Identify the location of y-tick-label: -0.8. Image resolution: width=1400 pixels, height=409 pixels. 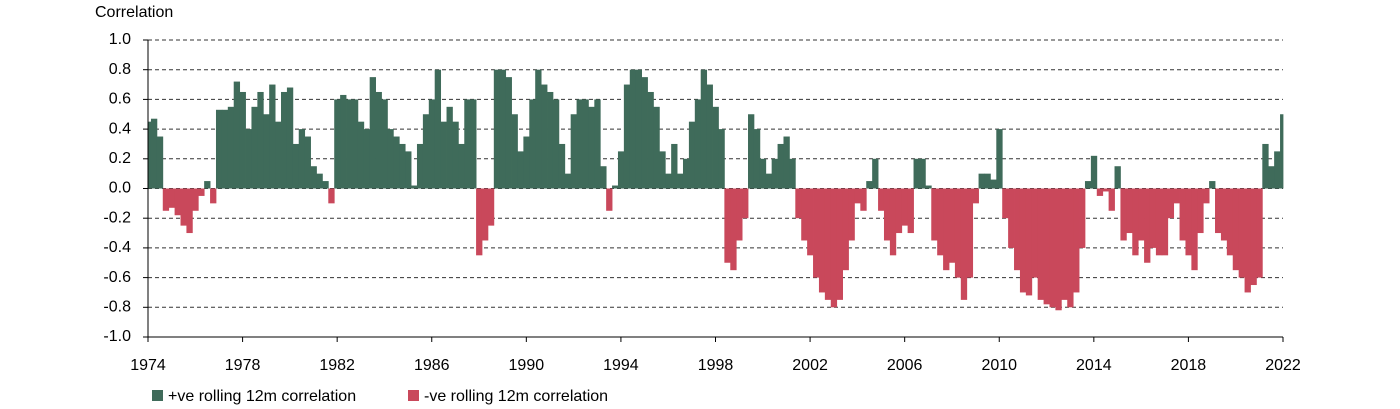
(117, 307).